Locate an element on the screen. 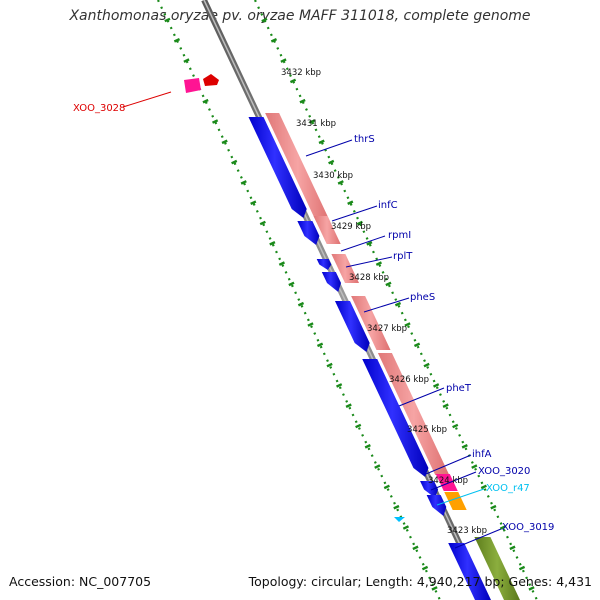  cds-thrS is located at coordinates (298, 167).